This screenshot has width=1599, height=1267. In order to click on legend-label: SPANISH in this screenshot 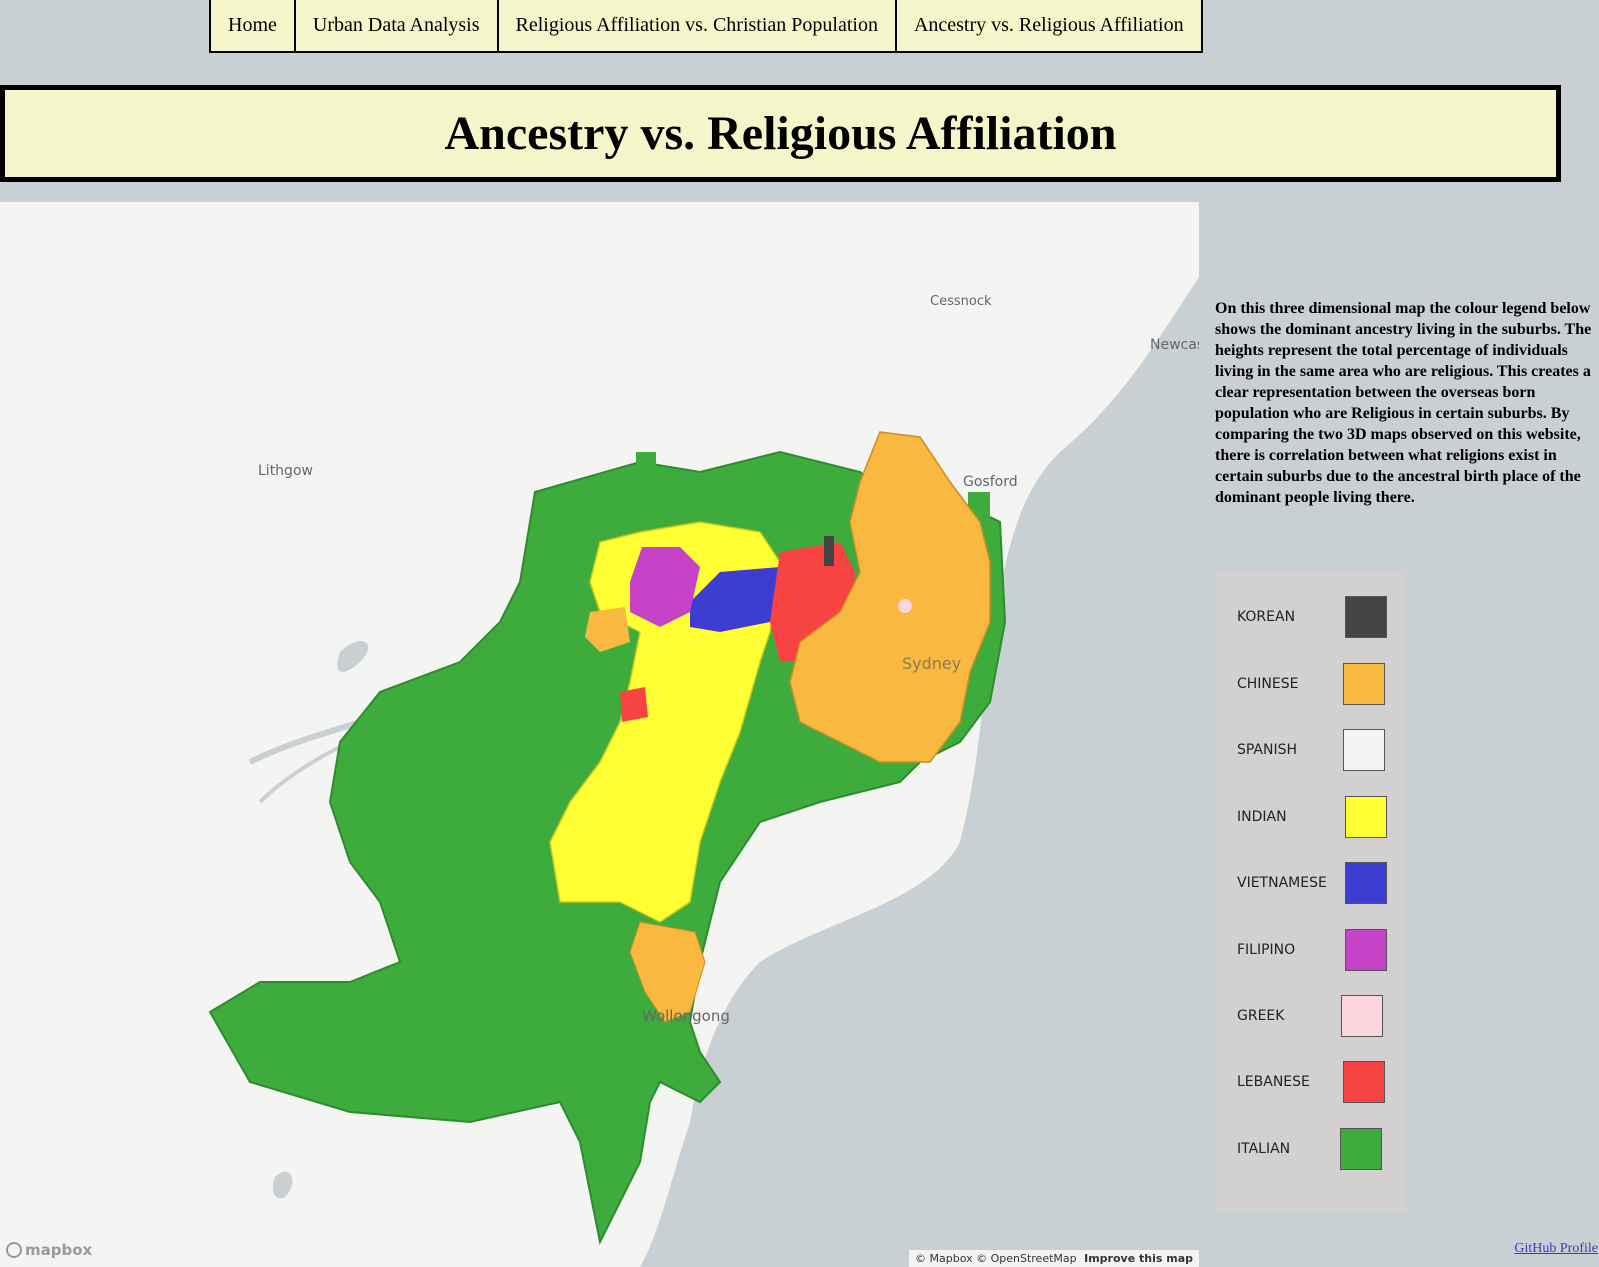, I will do `click(1267, 750)`.